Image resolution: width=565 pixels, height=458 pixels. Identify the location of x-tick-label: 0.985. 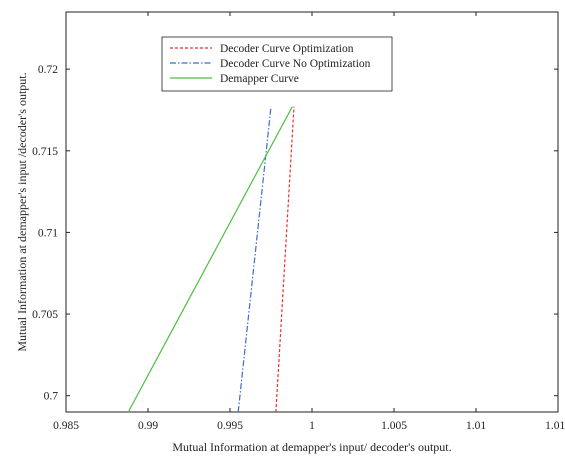
(66, 426).